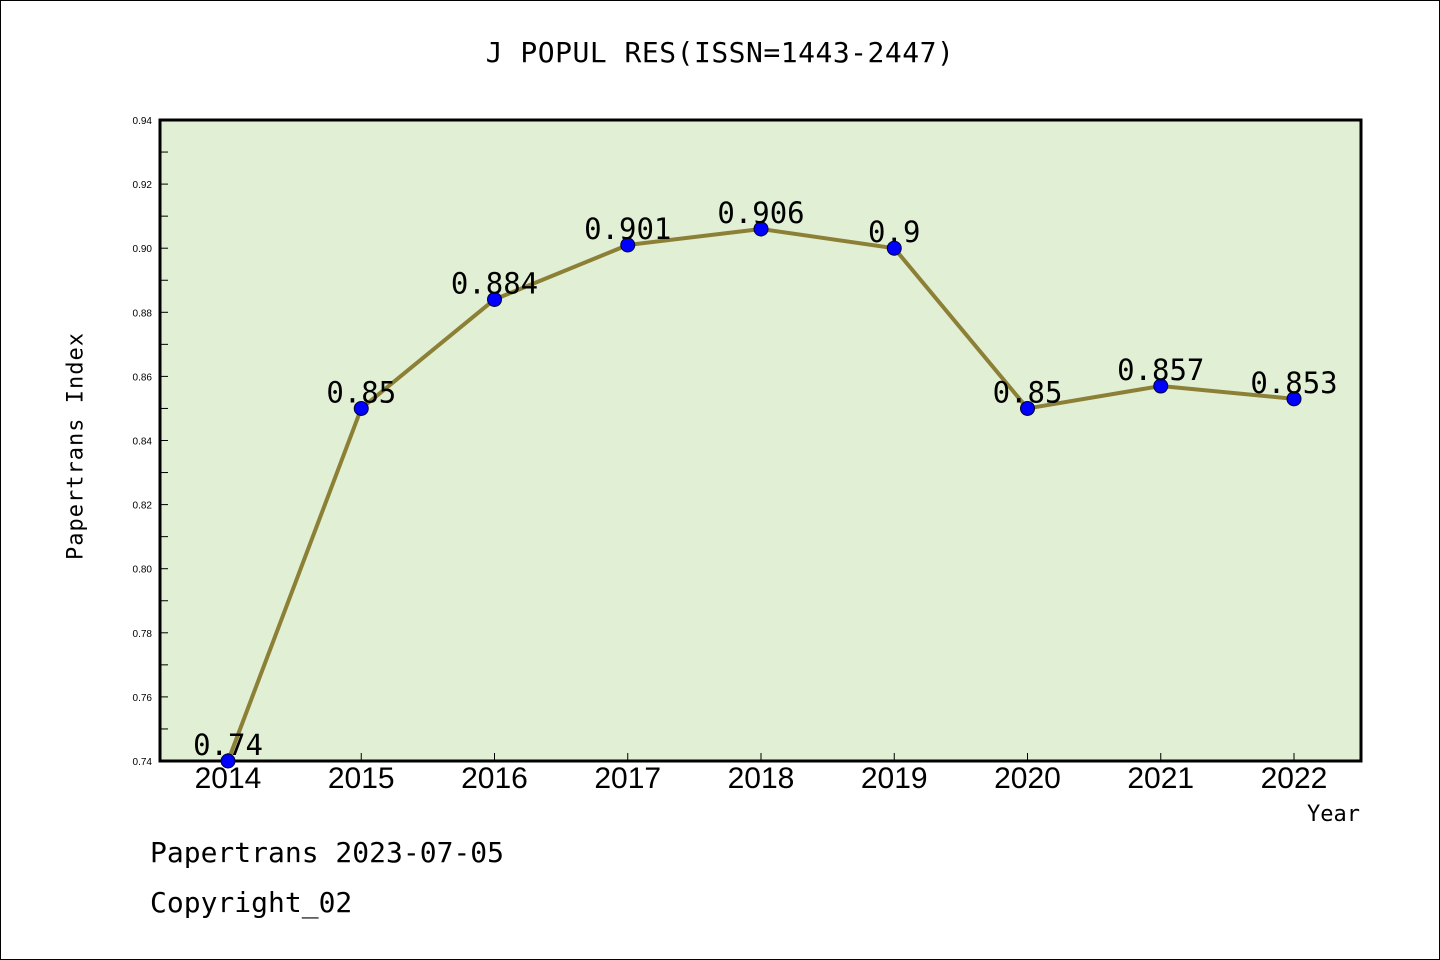  What do you see at coordinates (143, 762) in the screenshot?
I see `y-tick-label: 0.74` at bounding box center [143, 762].